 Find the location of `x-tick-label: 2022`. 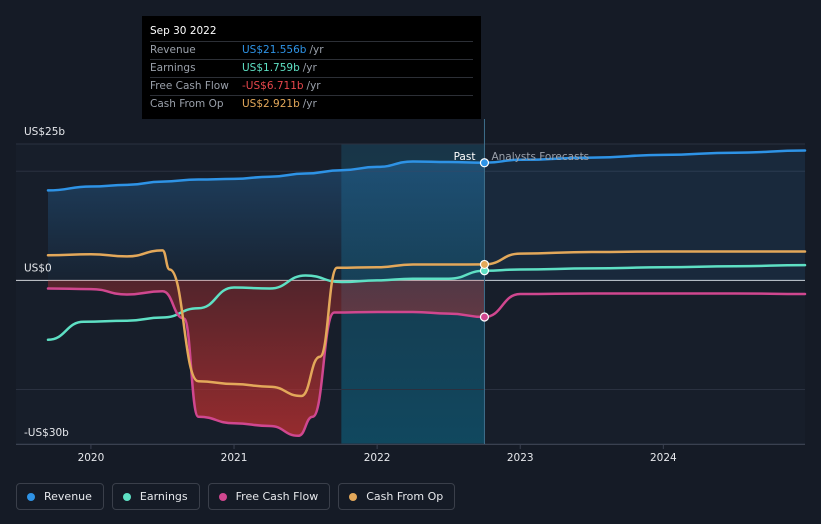

x-tick-label: 2022 is located at coordinates (377, 458).